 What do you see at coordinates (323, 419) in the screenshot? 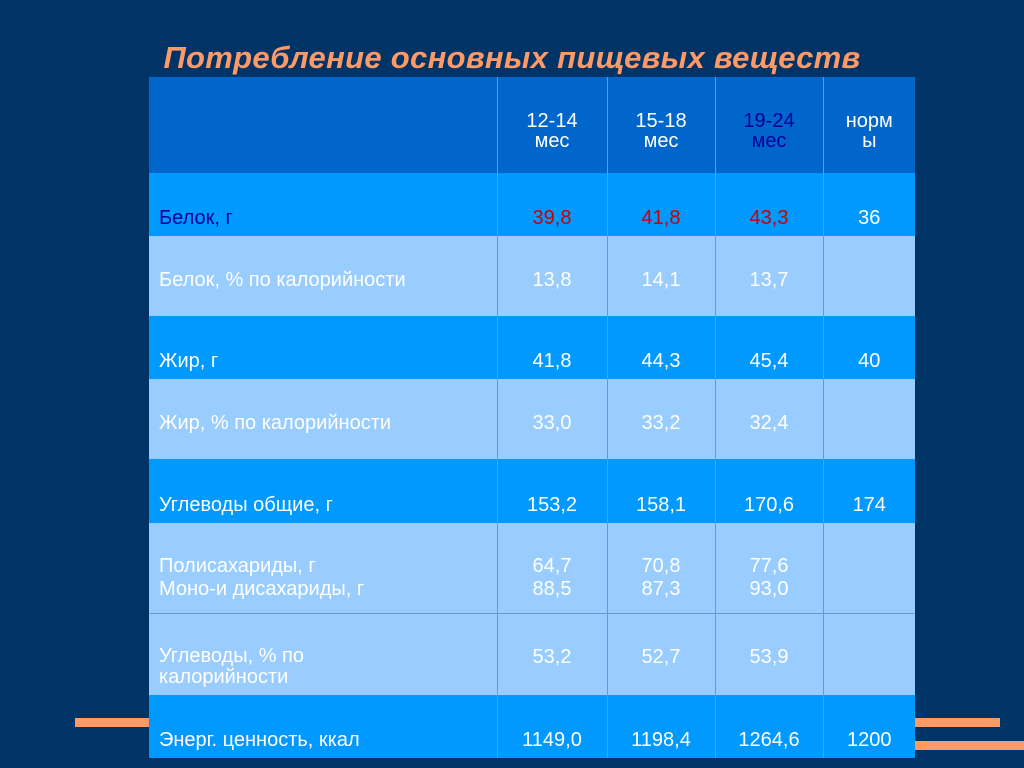
I see `row-label: Жир, % по калорийности` at bounding box center [323, 419].